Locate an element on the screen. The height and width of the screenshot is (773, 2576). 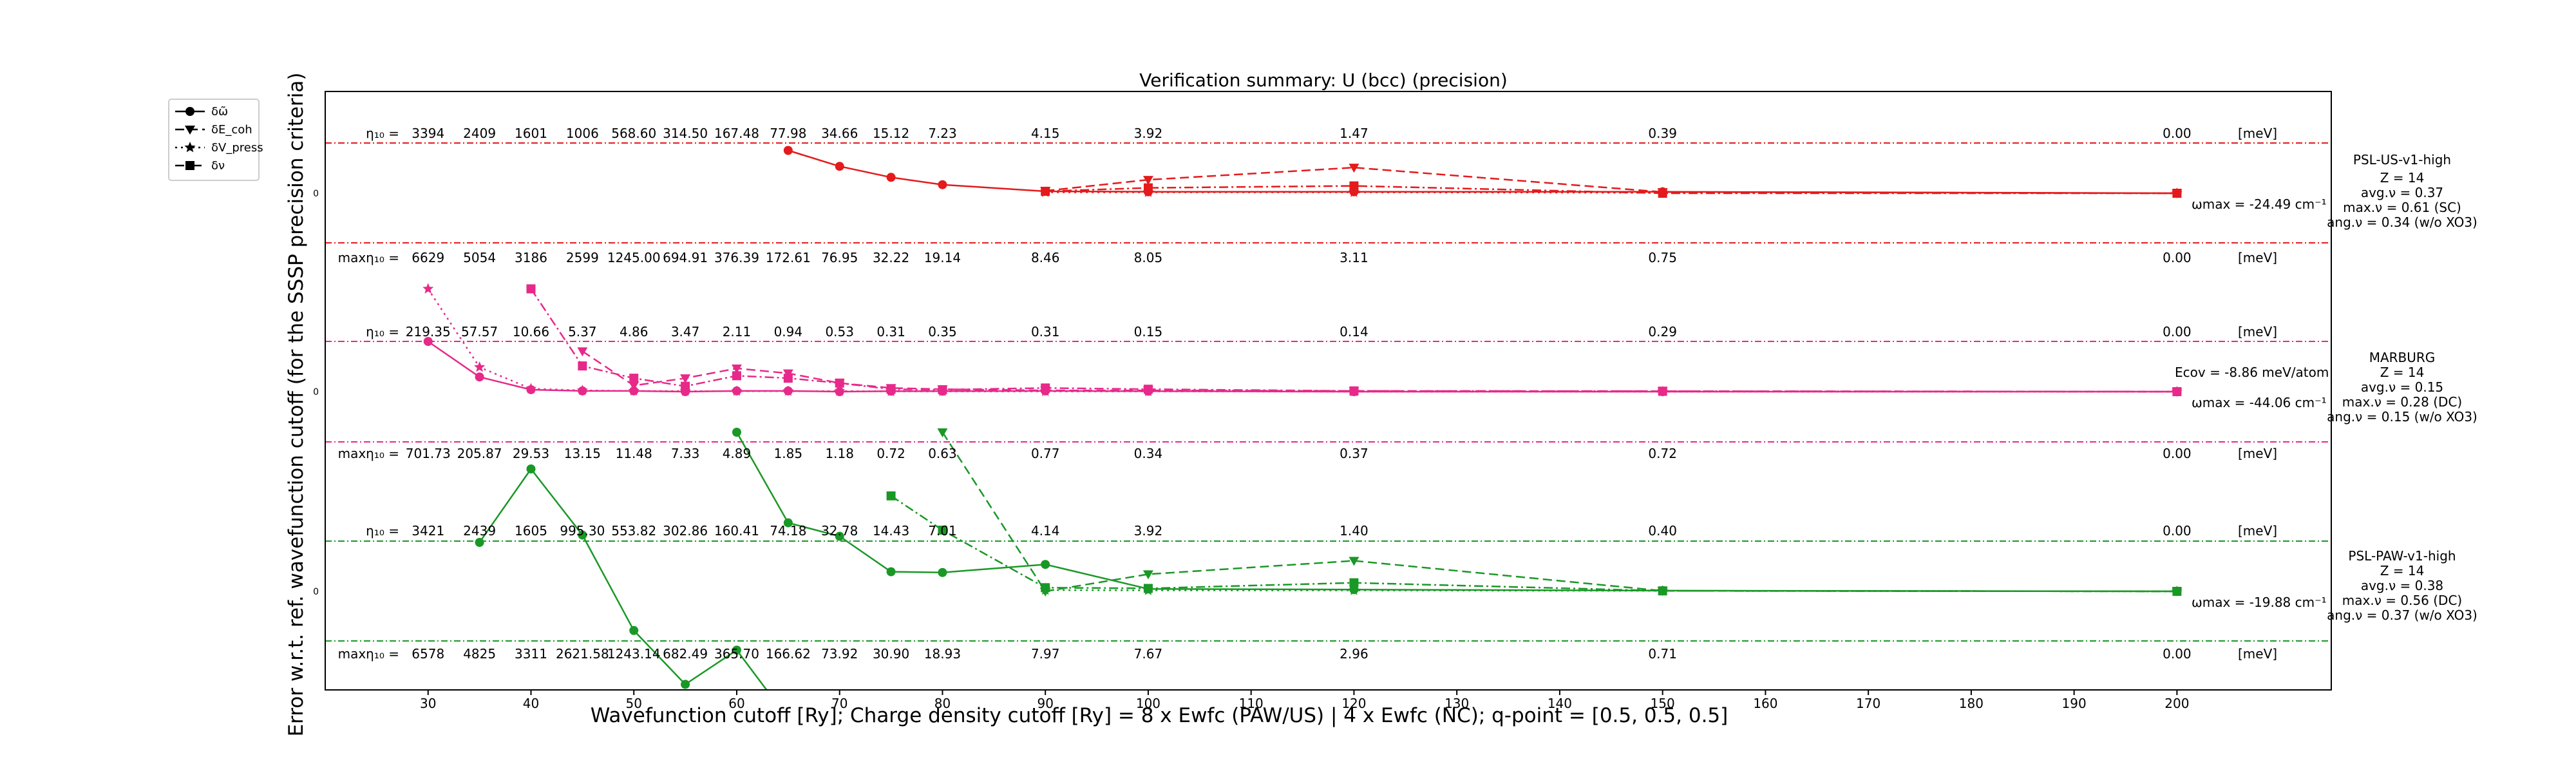
eta-value: 995.30 is located at coordinates (582, 531).